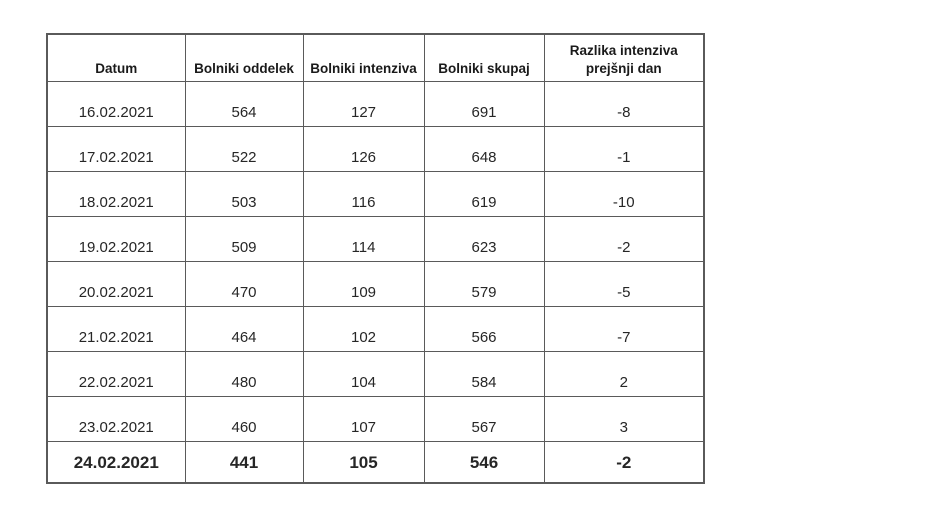 The height and width of the screenshot is (529, 940). What do you see at coordinates (363, 193) in the screenshot?
I see `intenziva-cell: 116` at bounding box center [363, 193].